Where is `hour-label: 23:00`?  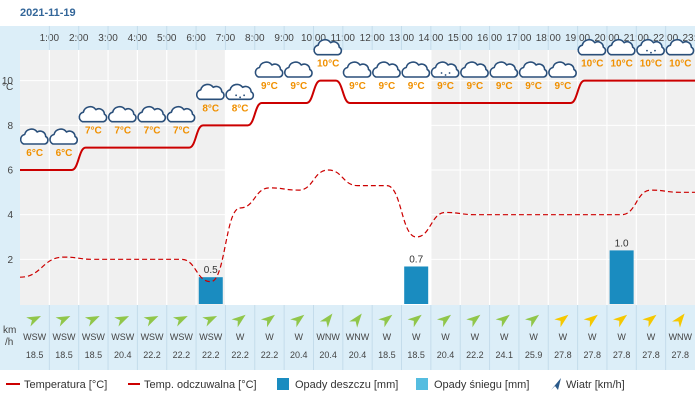 hour-label: 23:00 is located at coordinates (688, 38).